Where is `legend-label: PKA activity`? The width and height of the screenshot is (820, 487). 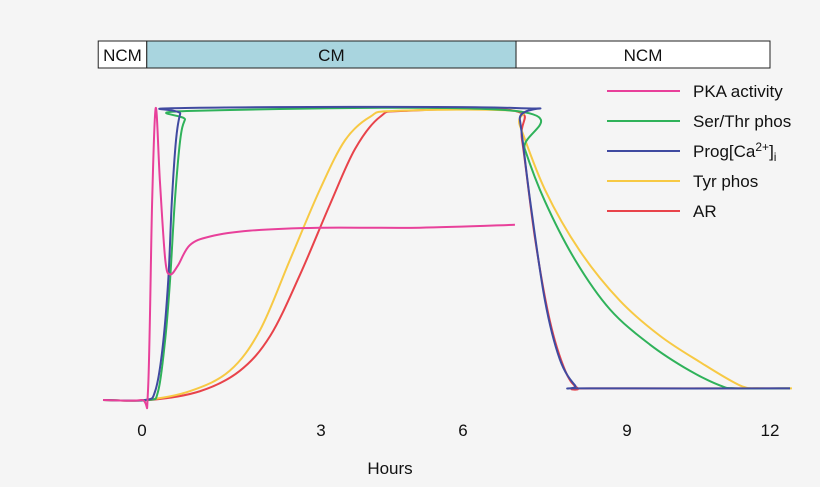 legend-label: PKA activity is located at coordinates (738, 91).